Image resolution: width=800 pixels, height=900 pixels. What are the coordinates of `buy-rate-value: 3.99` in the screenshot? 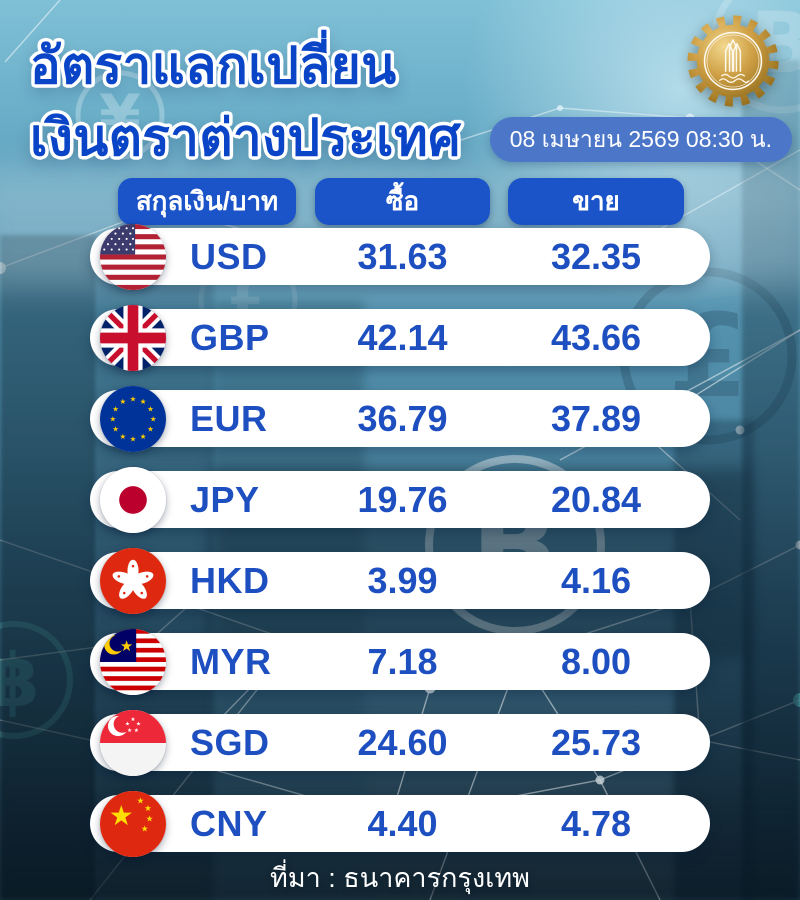 It's located at (402, 580).